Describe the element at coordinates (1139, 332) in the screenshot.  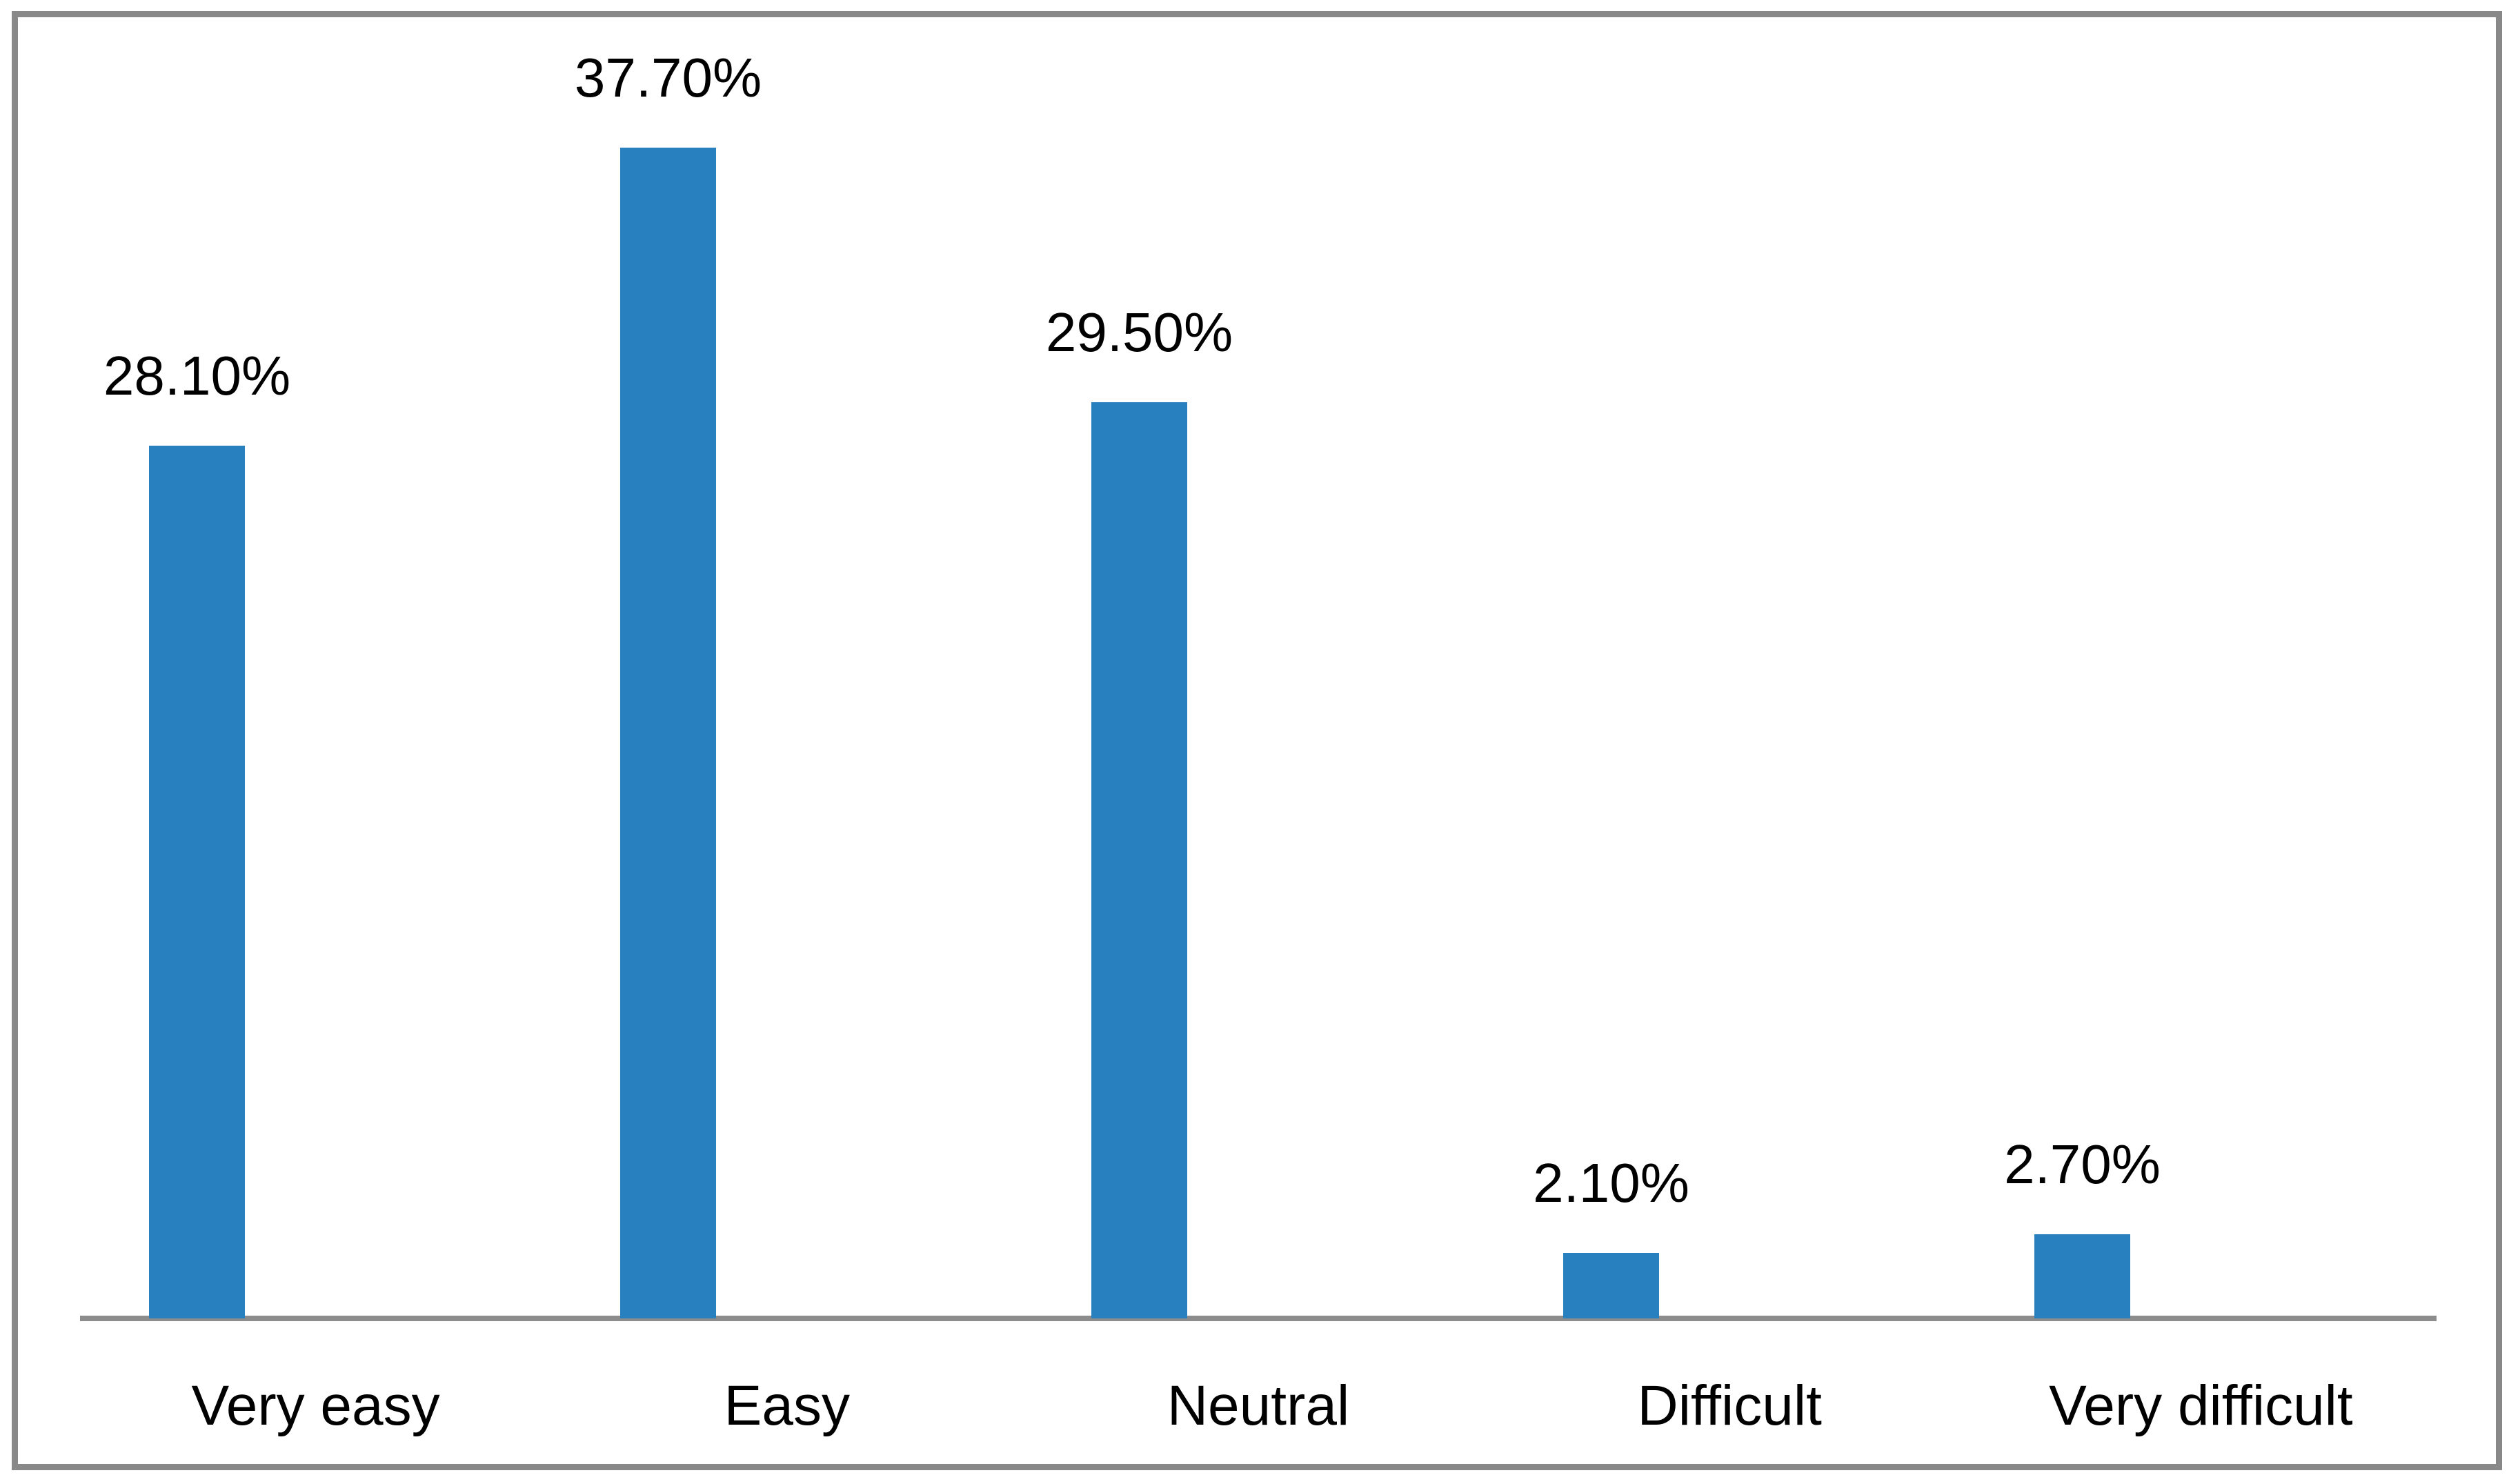
I see `data-label-neutral: 29.50%` at that location.